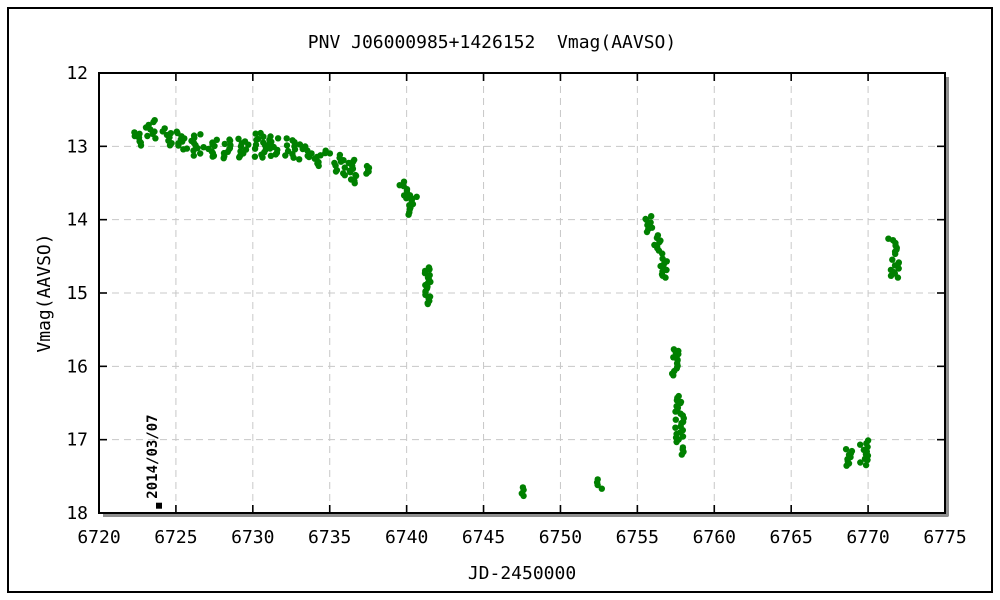 The image size is (1000, 600). What do you see at coordinates (77, 73) in the screenshot?
I see `y-tick-label: 12` at bounding box center [77, 73].